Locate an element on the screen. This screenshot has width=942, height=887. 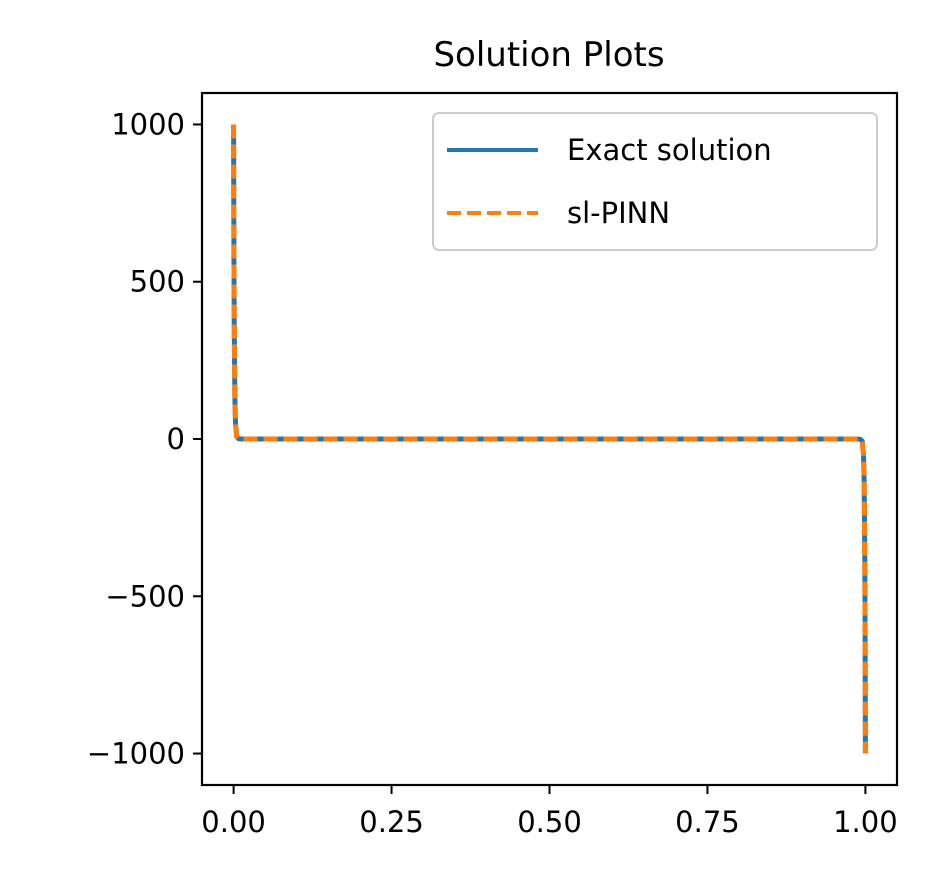
y-tick-label: 1000 is located at coordinates (148, 124).